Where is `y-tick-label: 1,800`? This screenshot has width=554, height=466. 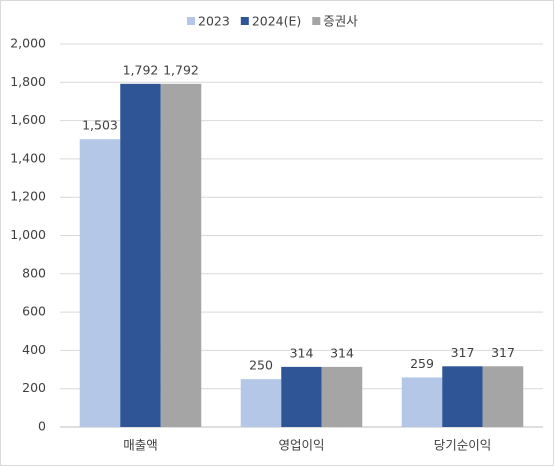
y-tick-label: 1,800 is located at coordinates (28, 81).